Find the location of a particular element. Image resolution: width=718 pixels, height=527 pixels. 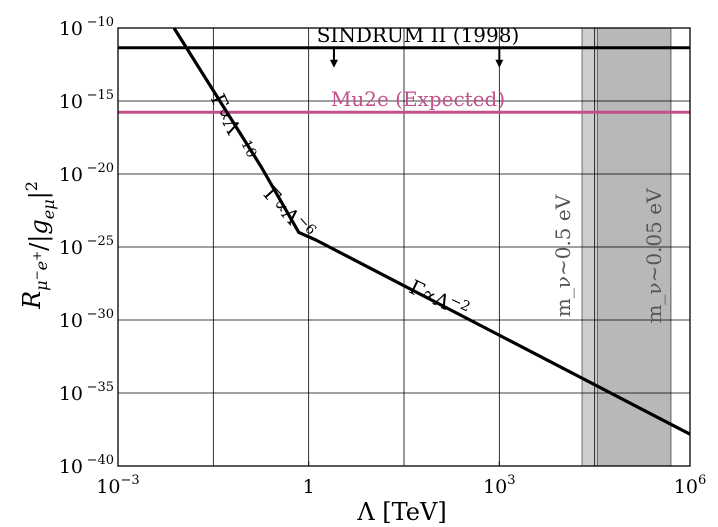

limit-label-2: Mu2e (Expected) is located at coordinates (418, 99).